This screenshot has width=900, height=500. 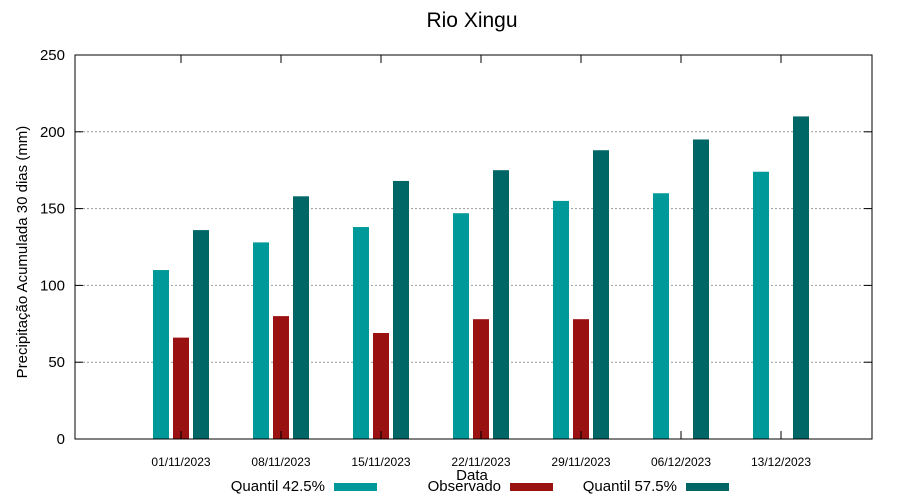 I want to click on x-tick-label: 06/12/2023, so click(x=681, y=462).